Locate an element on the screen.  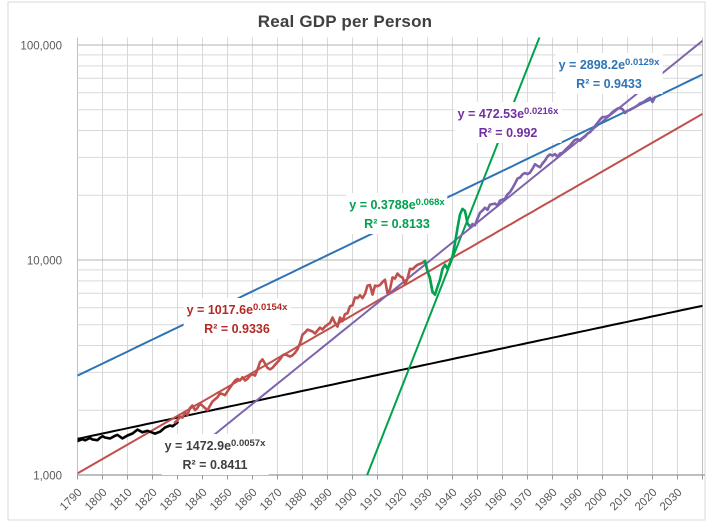
trendline-equation-text: y = 2898.2e0.0129x is located at coordinates (609, 64).